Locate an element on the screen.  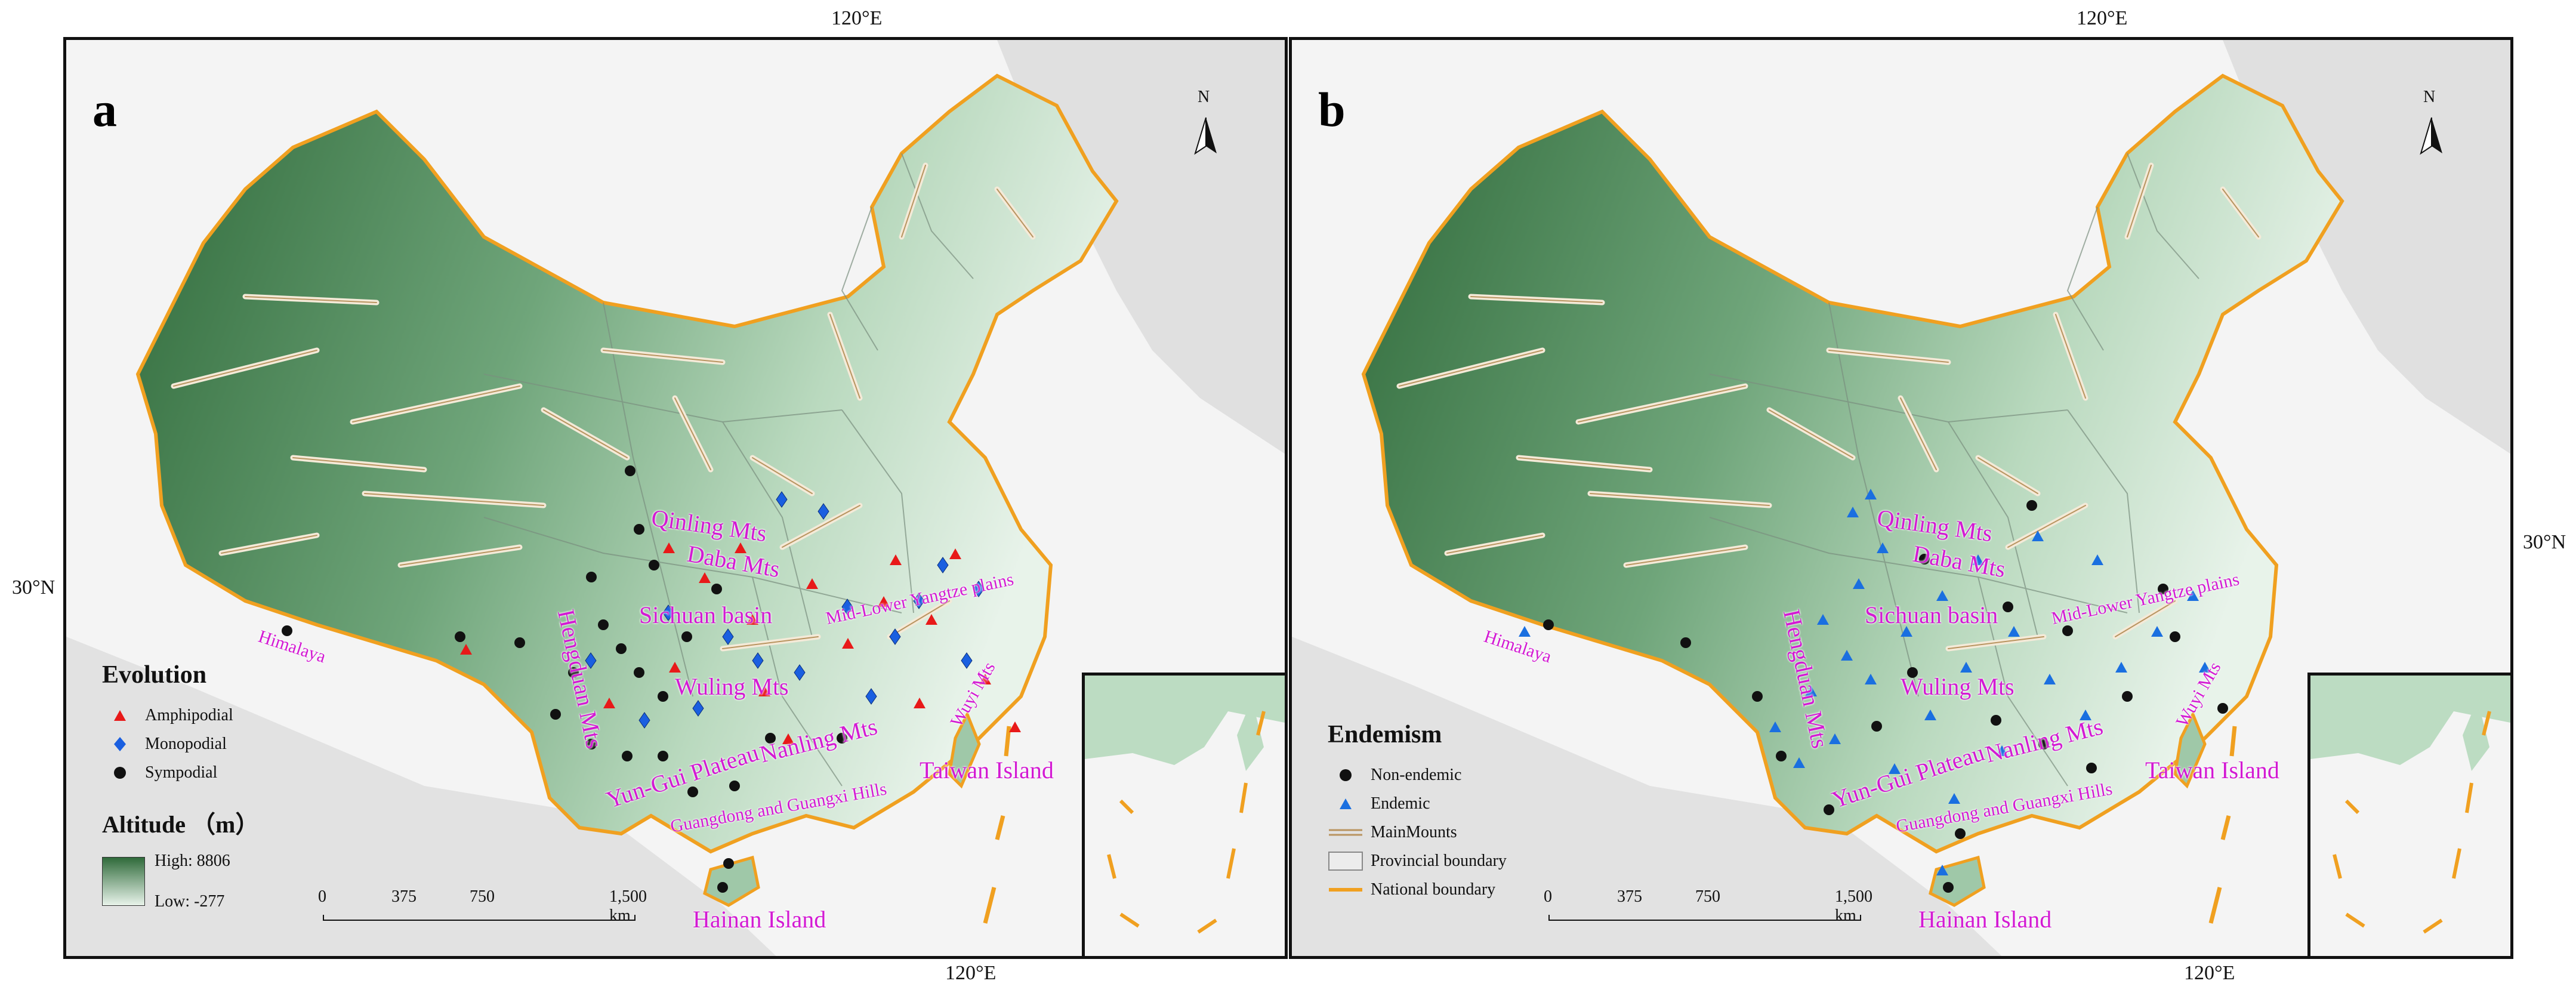
legend-item-non-endemic: Non-endemic is located at coordinates (1418, 775).